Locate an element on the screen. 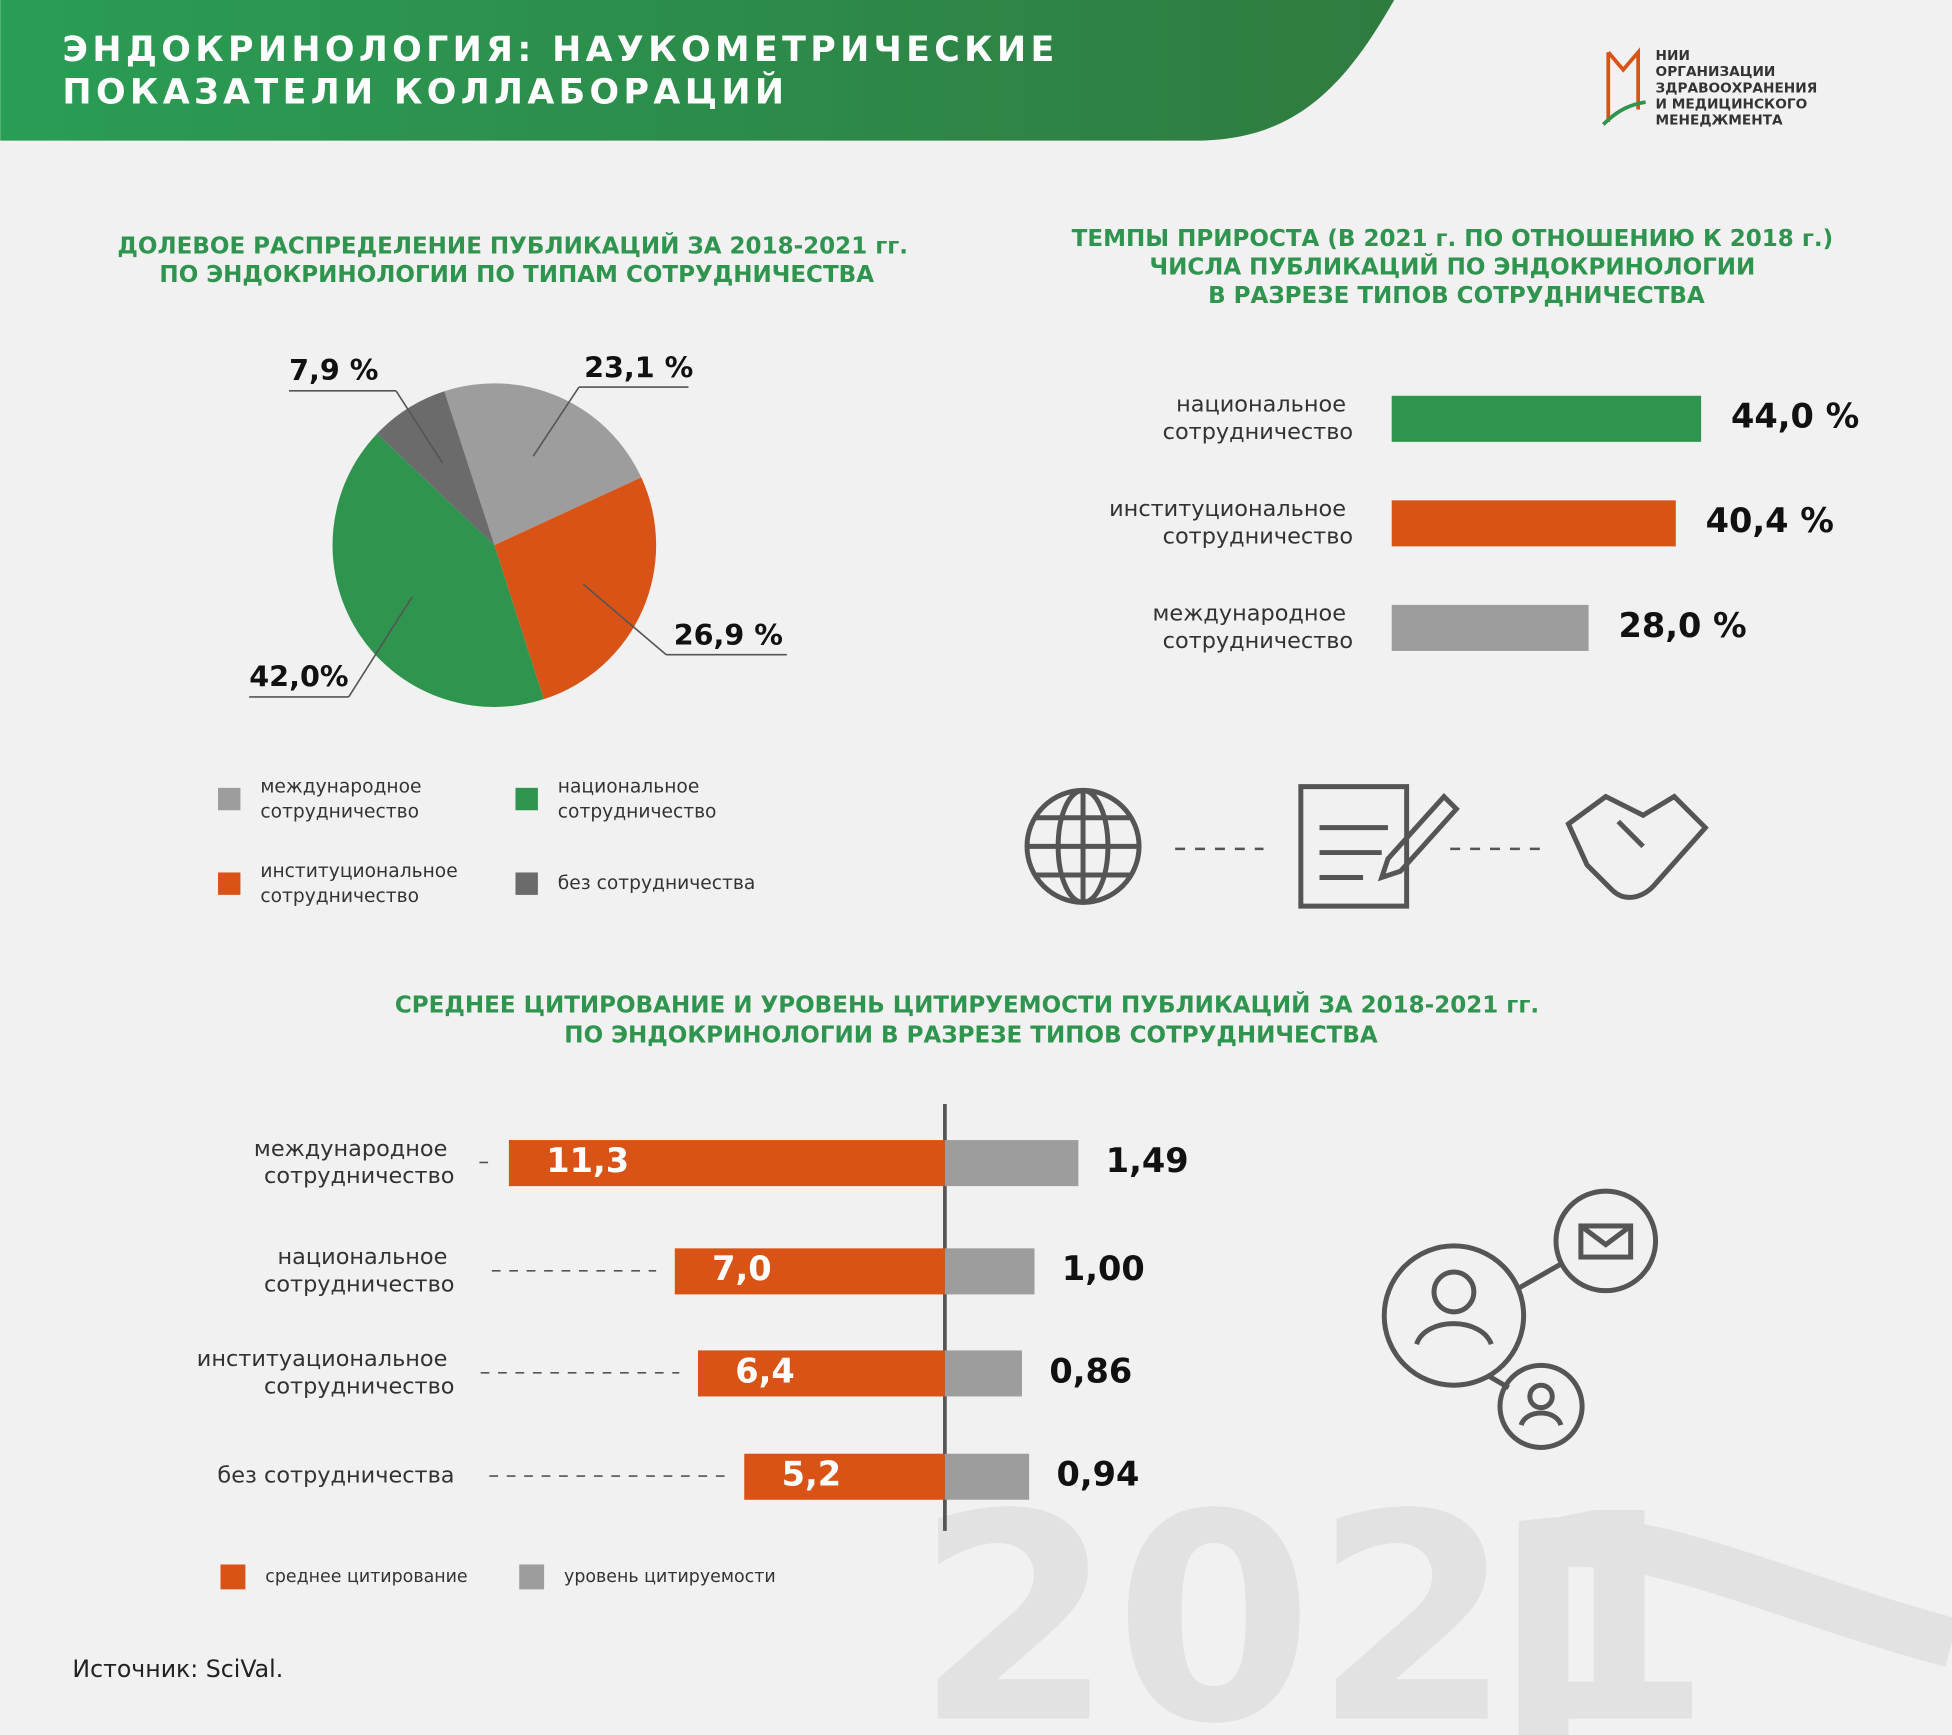 Image resolution: width=1952 pixels, height=1735 pixels. watermark-curve is located at coordinates (1735, 1625).